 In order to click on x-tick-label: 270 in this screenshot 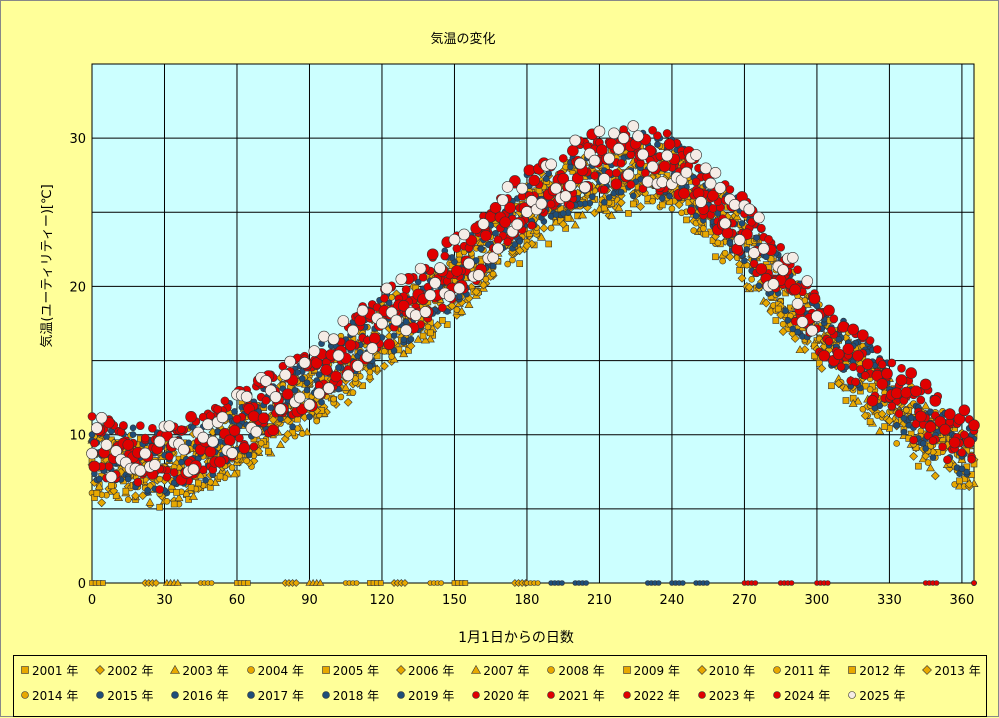, I will do `click(744, 600)`.